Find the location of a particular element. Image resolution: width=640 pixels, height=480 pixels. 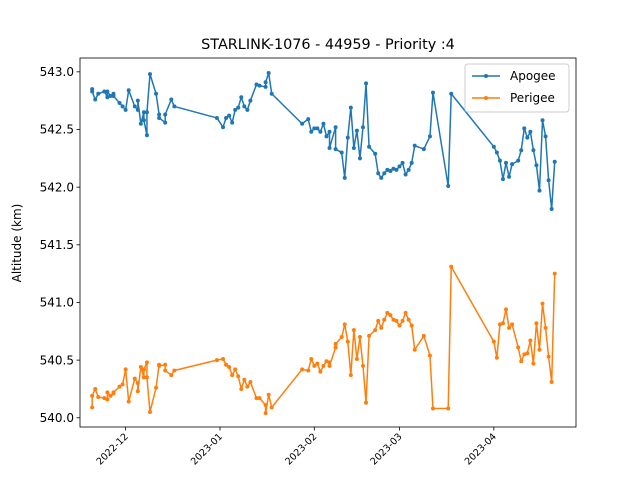

y-tick-label: 540.5 is located at coordinates (57, 360).